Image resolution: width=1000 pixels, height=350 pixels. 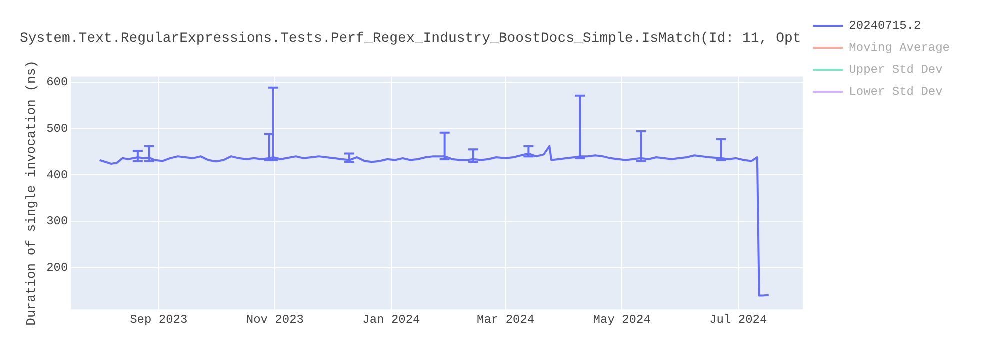 I want to click on y-tick-label: 600, so click(x=57, y=83).